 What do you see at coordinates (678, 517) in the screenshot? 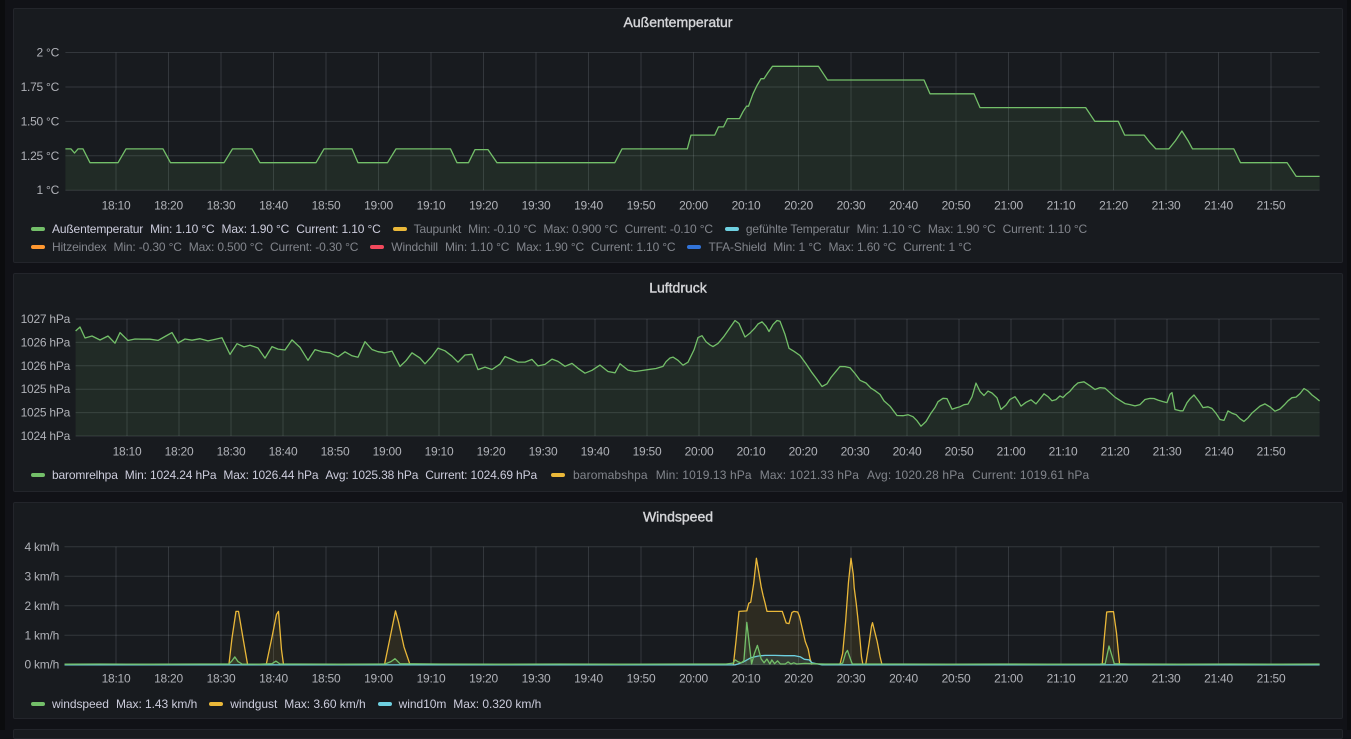
I see `svg-text: Windspeed` at bounding box center [678, 517].